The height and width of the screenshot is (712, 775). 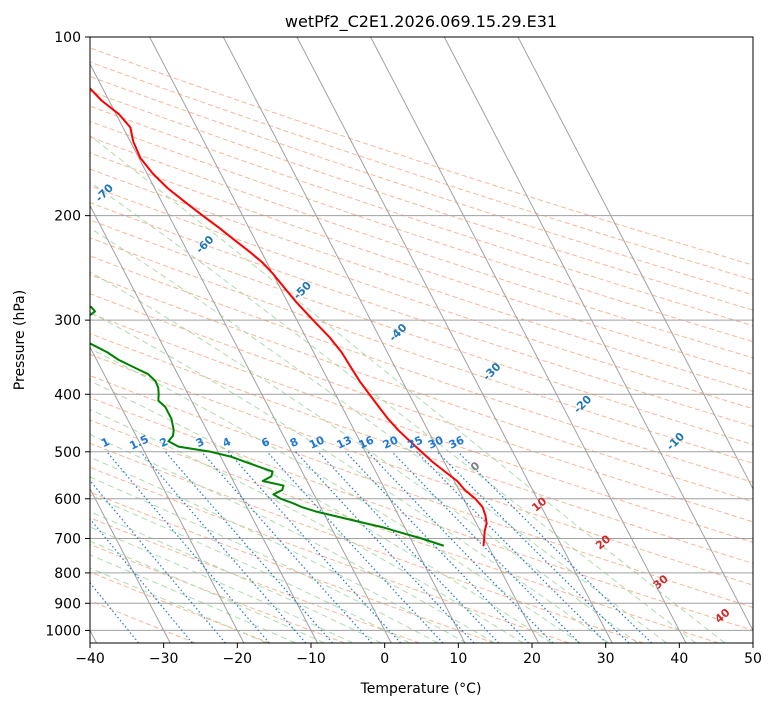 What do you see at coordinates (67, 500) in the screenshot?
I see `y-tick-label: 600` at bounding box center [67, 500].